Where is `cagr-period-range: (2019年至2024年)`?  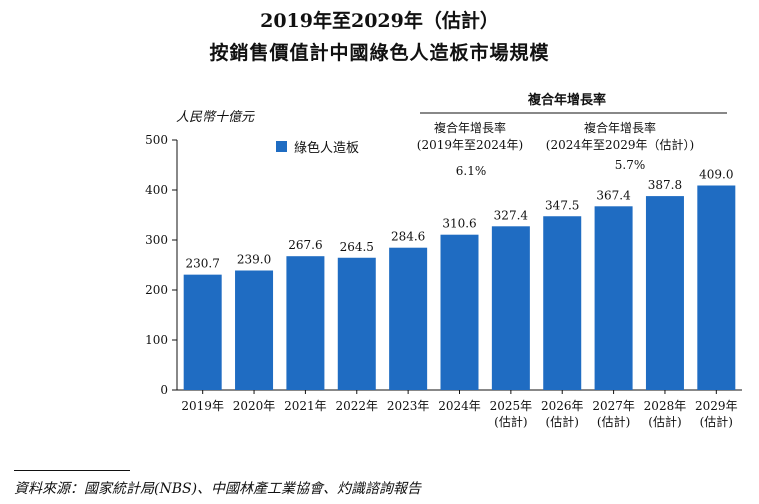 cagr-period-range: (2019年至2024年) is located at coordinates (470, 145).